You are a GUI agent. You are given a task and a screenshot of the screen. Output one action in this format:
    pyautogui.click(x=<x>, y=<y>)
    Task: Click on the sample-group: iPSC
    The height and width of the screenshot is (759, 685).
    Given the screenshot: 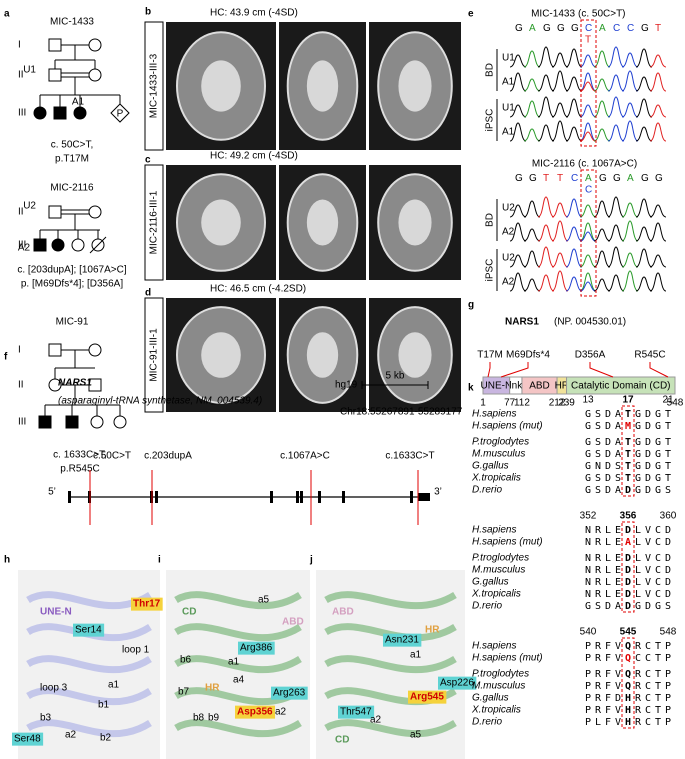 What is the action you would take?
    pyautogui.click(x=490, y=270)
    